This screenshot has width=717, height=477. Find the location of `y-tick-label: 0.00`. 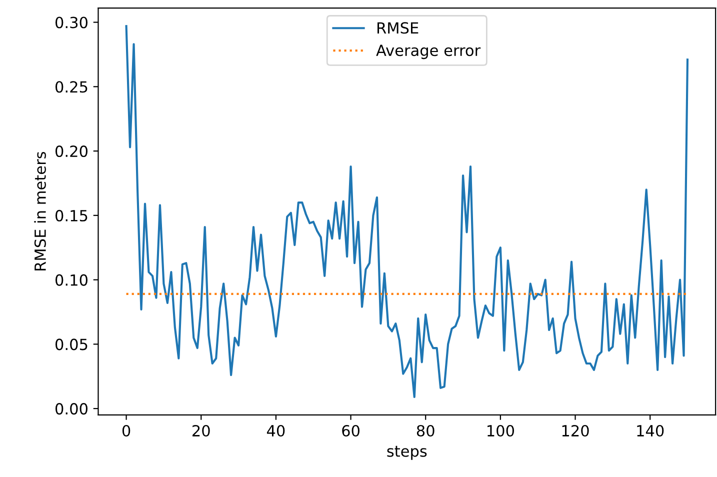

y-tick-label: 0.00 is located at coordinates (71, 409).